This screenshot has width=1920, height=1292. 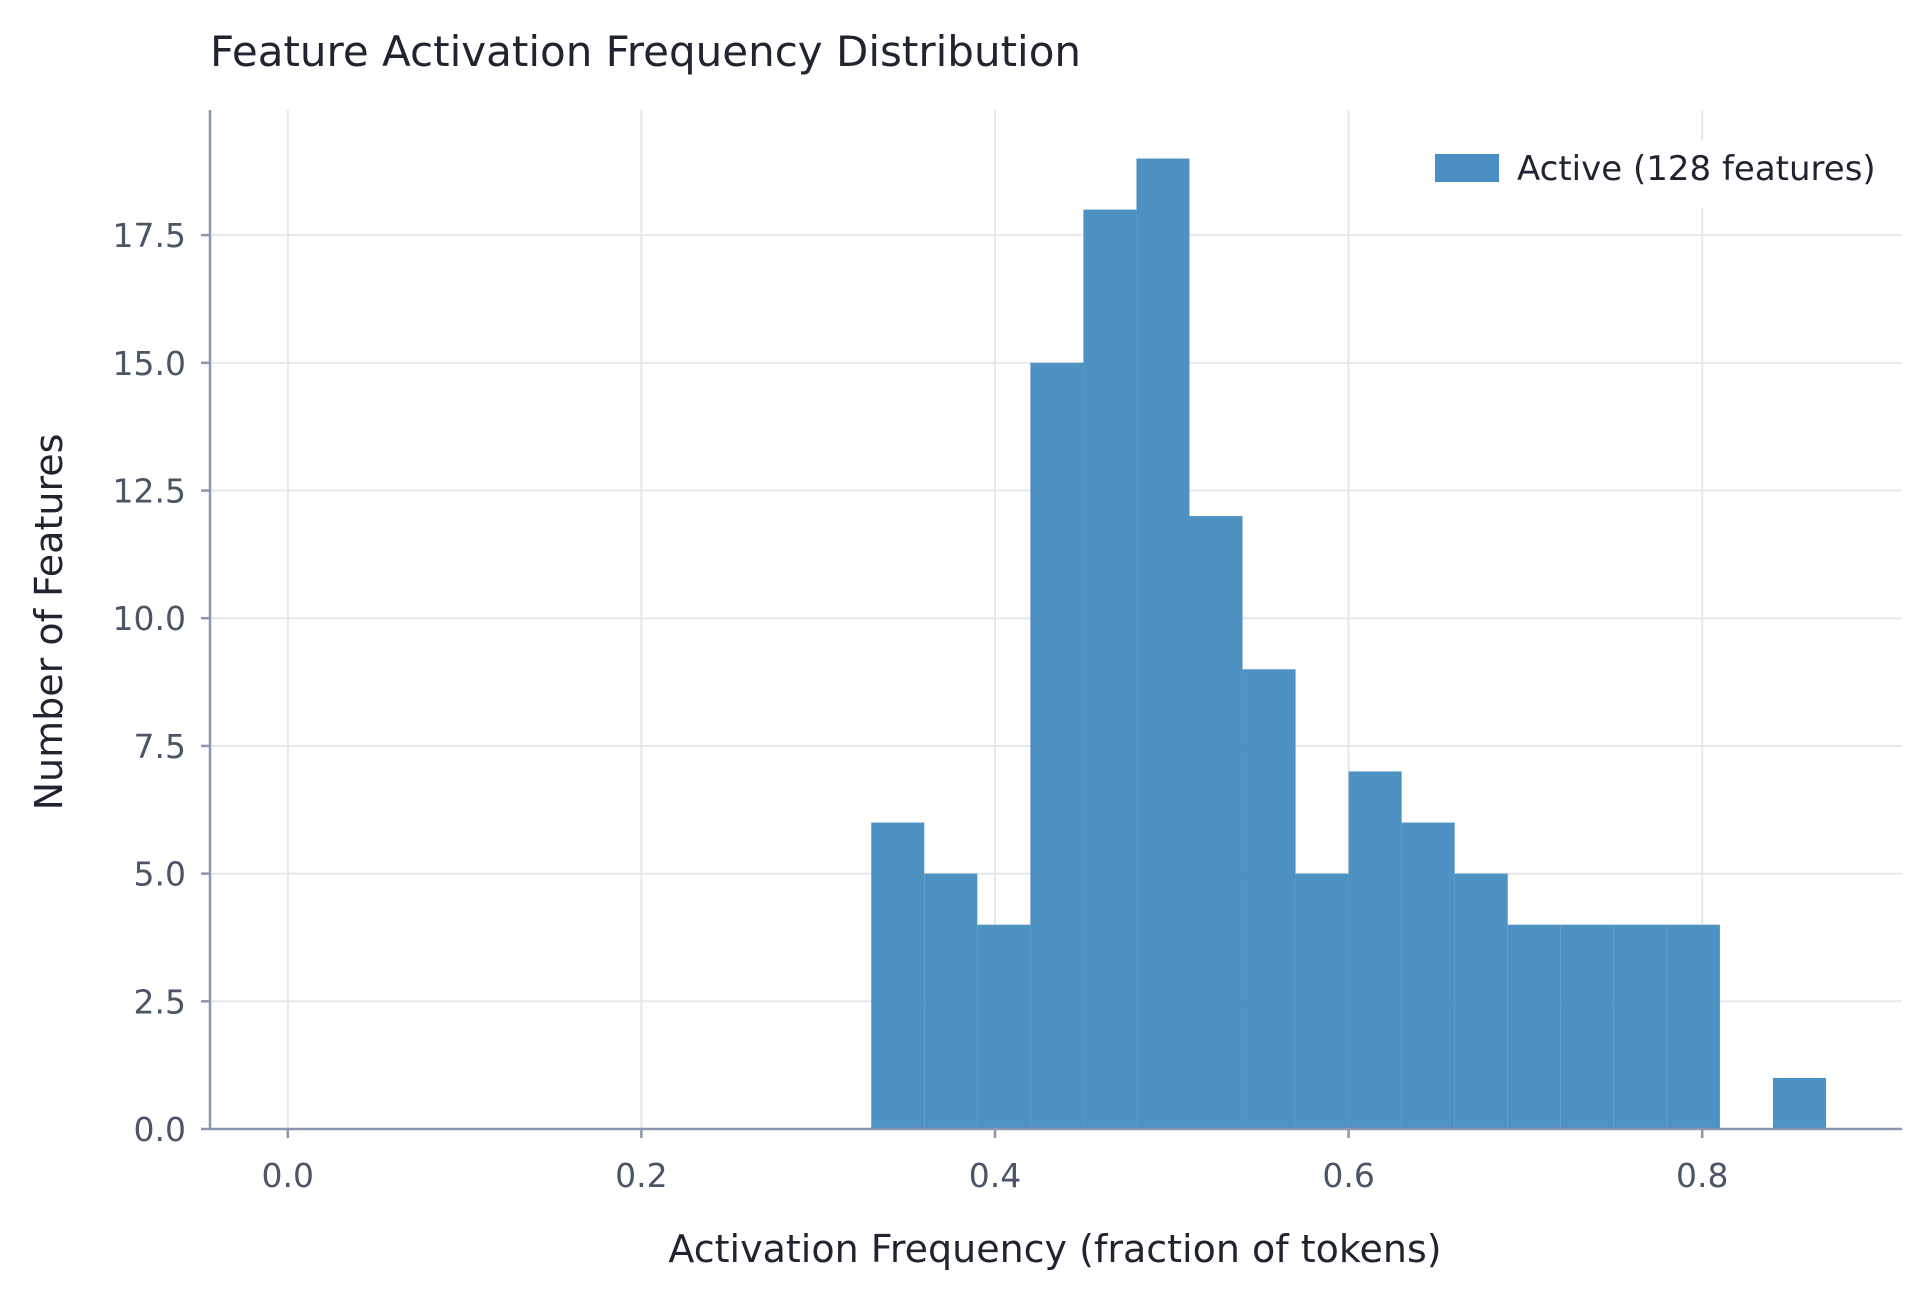 What do you see at coordinates (1696, 169) in the screenshot?
I see `legend-label: Active (128 features)` at bounding box center [1696, 169].